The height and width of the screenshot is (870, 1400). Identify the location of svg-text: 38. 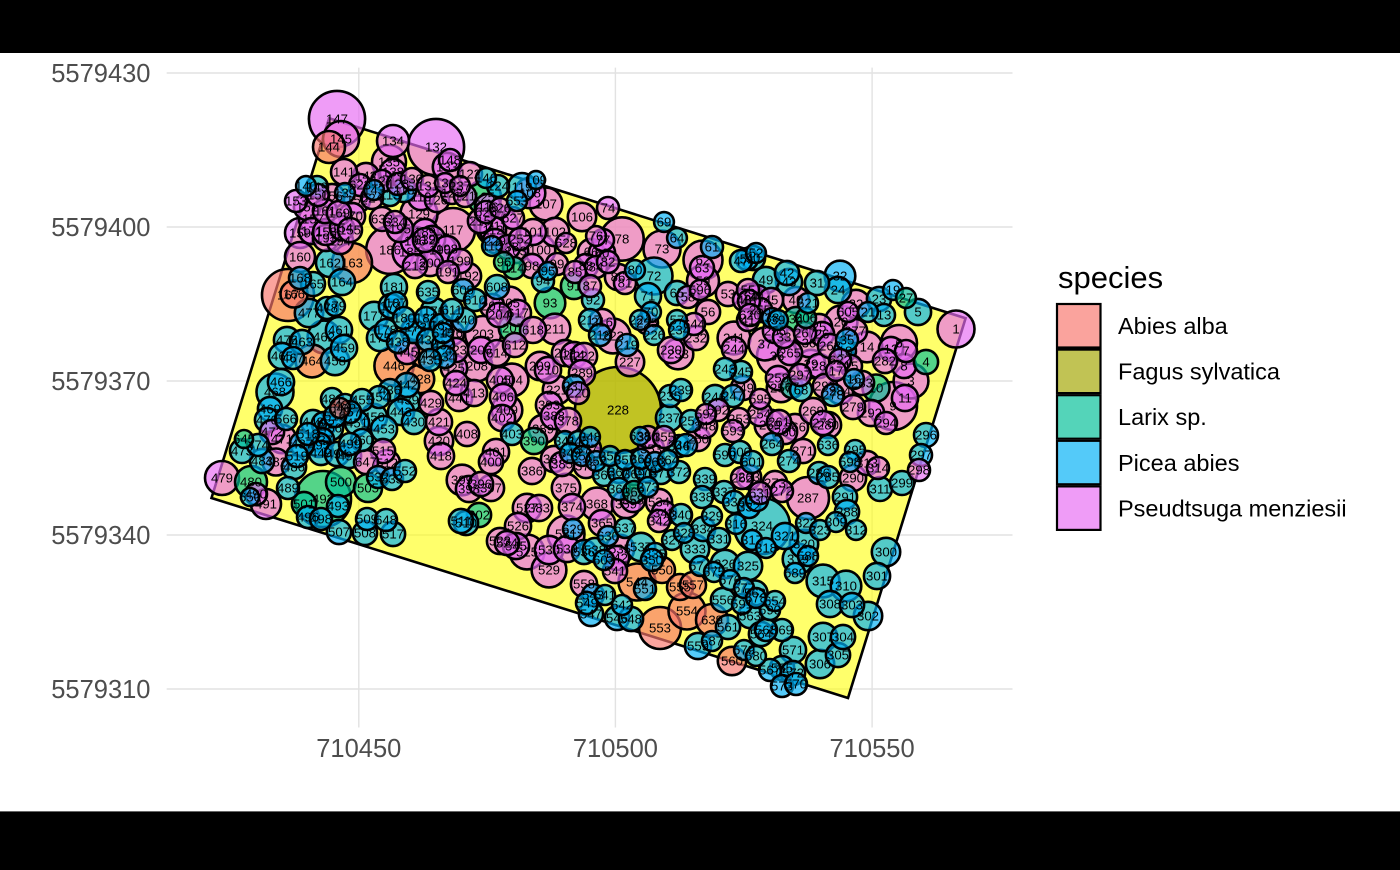
(772, 318).